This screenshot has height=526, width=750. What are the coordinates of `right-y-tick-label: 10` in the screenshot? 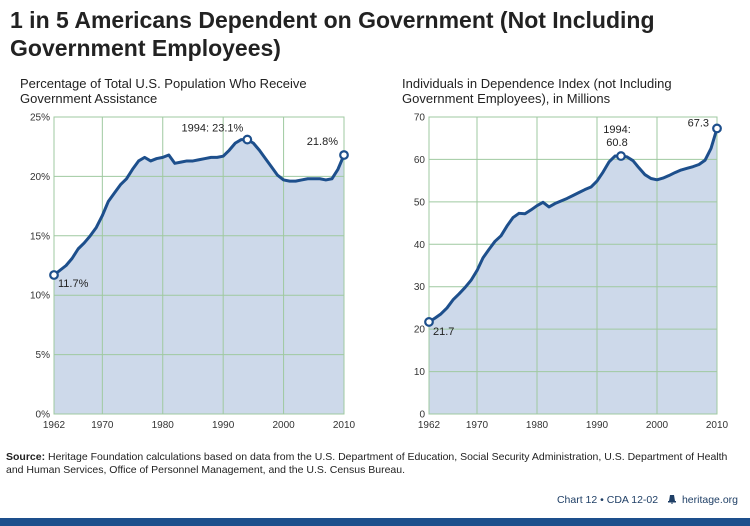 It's located at (420, 372).